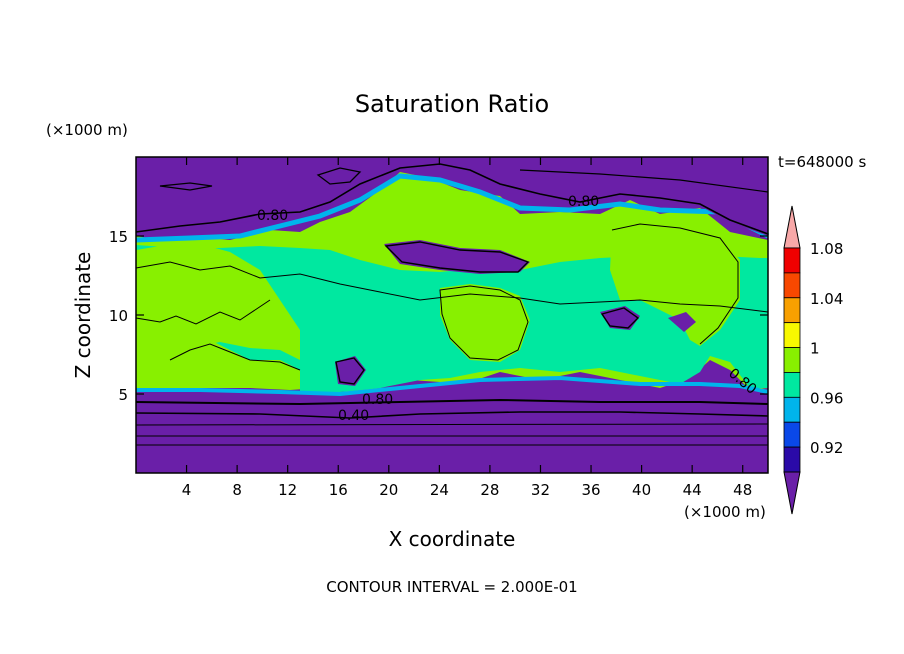 Image resolution: width=904 pixels, height=654 pixels. Describe the element at coordinates (118, 237) in the screenshot. I see `y-tick-label: 15` at that location.